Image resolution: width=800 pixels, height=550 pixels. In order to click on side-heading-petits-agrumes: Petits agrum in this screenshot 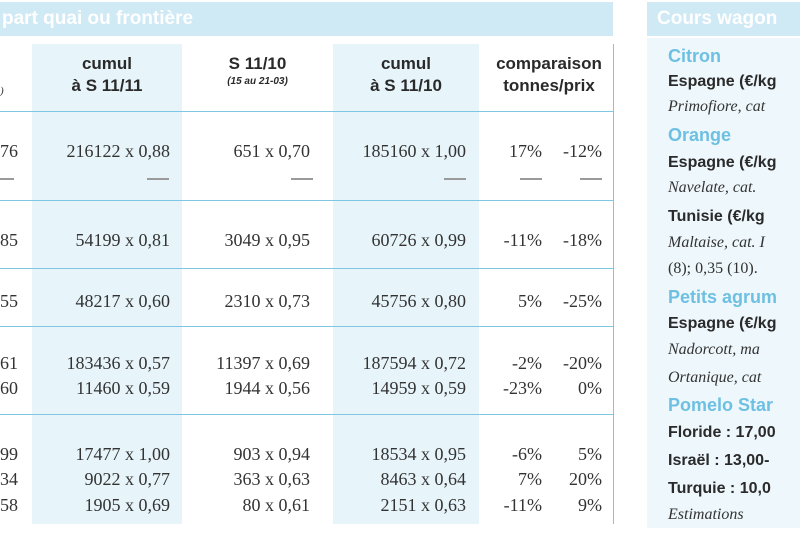, I will do `click(723, 297)`.